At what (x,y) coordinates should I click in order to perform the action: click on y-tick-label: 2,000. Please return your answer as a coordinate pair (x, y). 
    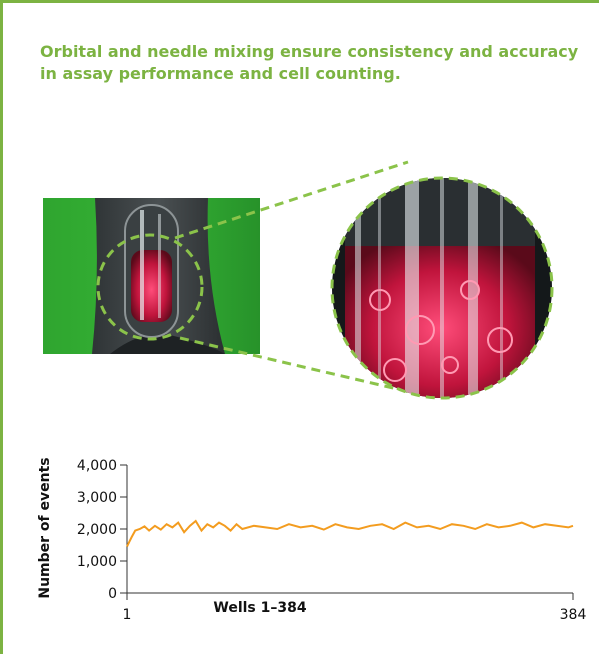
    Looking at the image, I should click on (97, 530).